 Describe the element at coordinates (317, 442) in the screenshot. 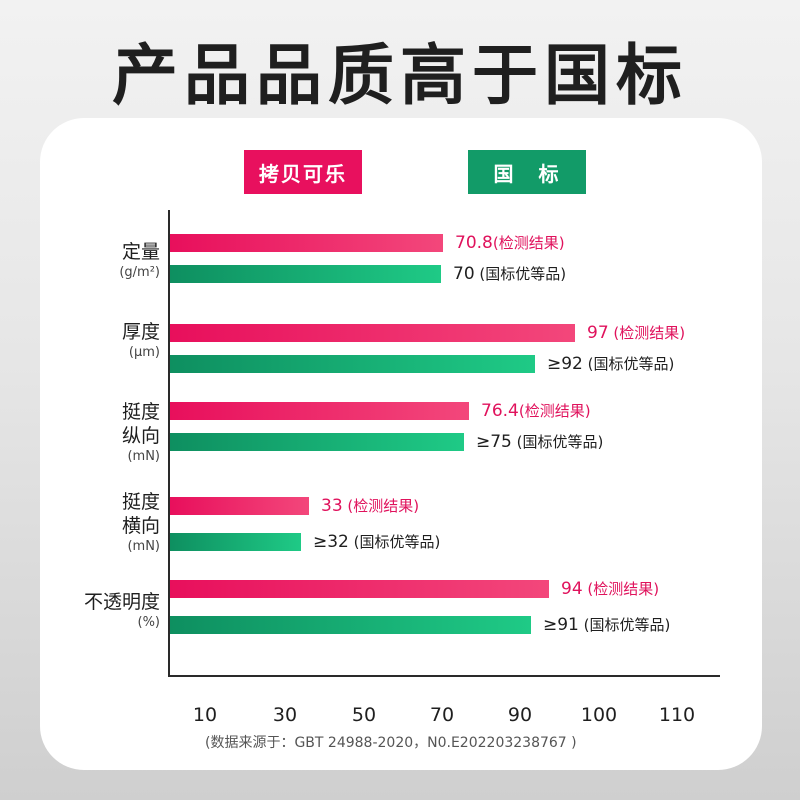

I see `bar-standard-stiffness-md` at that location.